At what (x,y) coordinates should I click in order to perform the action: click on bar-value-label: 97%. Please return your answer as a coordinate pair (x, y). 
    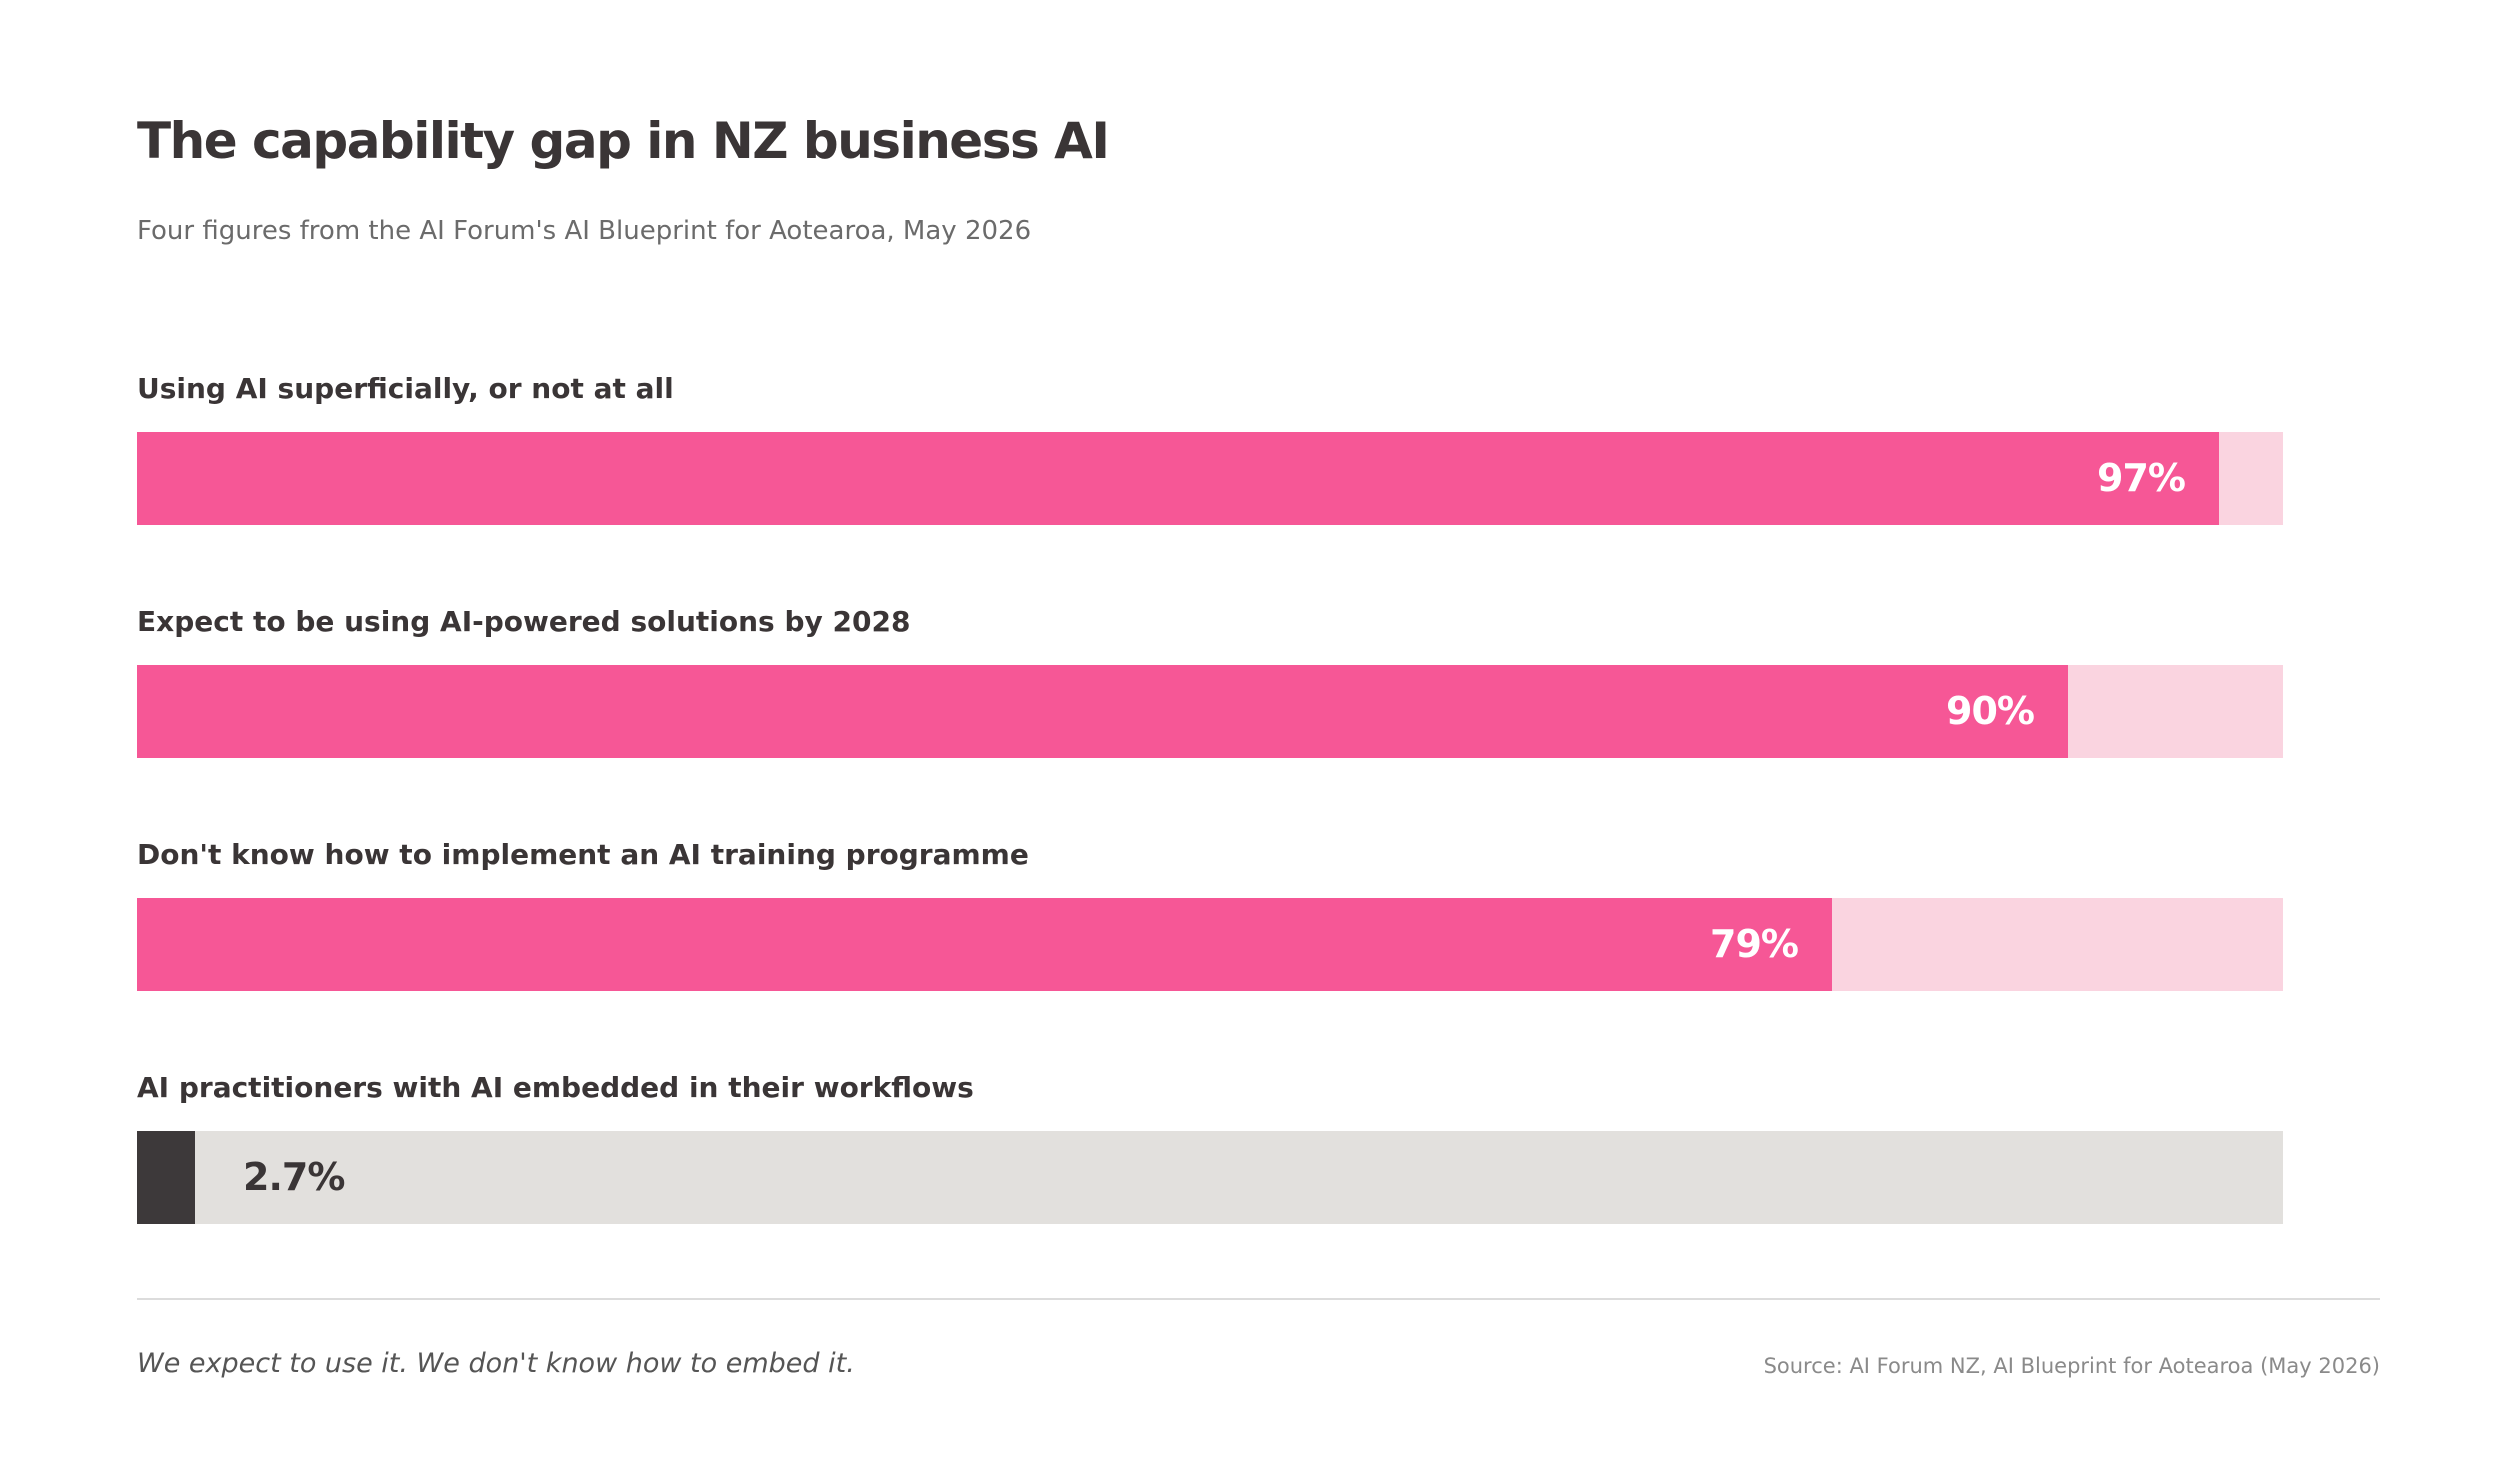
    Looking at the image, I should click on (2141, 478).